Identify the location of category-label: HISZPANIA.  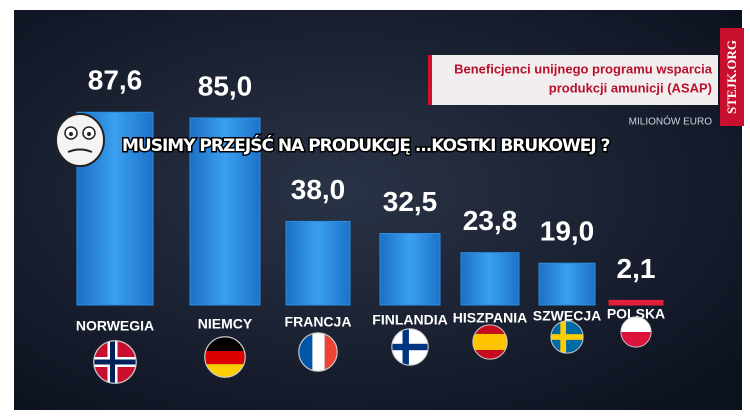
(490, 318).